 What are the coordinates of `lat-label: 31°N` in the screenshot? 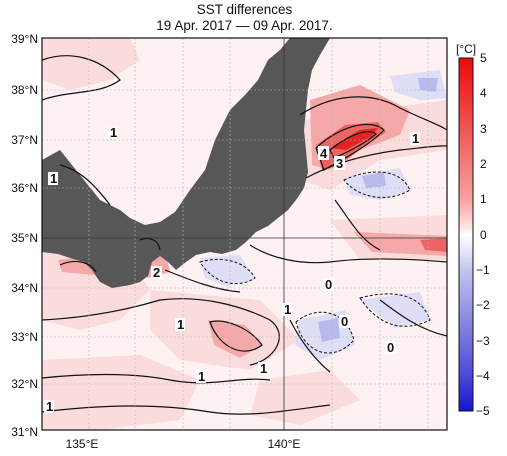 It's located at (24, 432).